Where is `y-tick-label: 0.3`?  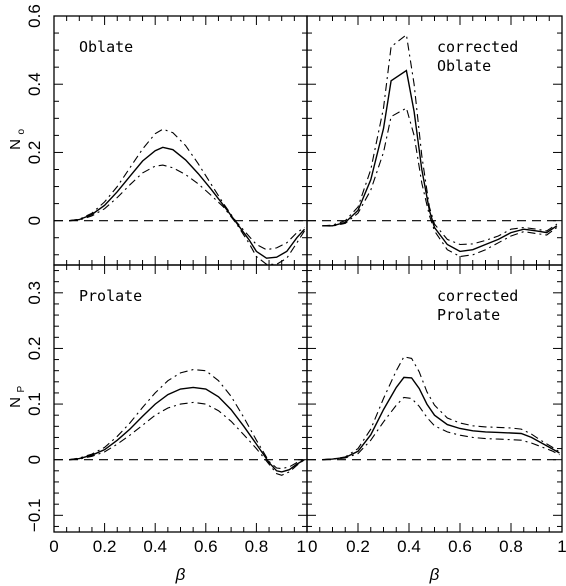 y-tick-label: 0.3 is located at coordinates (34, 293).